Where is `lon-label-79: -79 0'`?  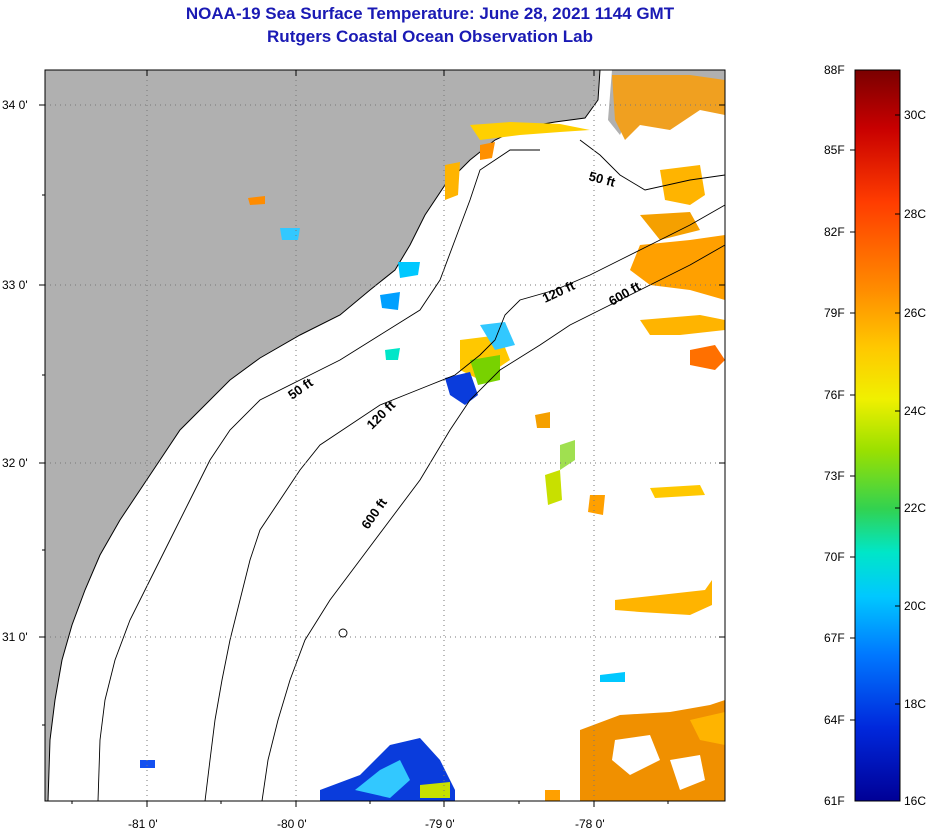 lon-label-79: -79 0' is located at coordinates (440, 824).